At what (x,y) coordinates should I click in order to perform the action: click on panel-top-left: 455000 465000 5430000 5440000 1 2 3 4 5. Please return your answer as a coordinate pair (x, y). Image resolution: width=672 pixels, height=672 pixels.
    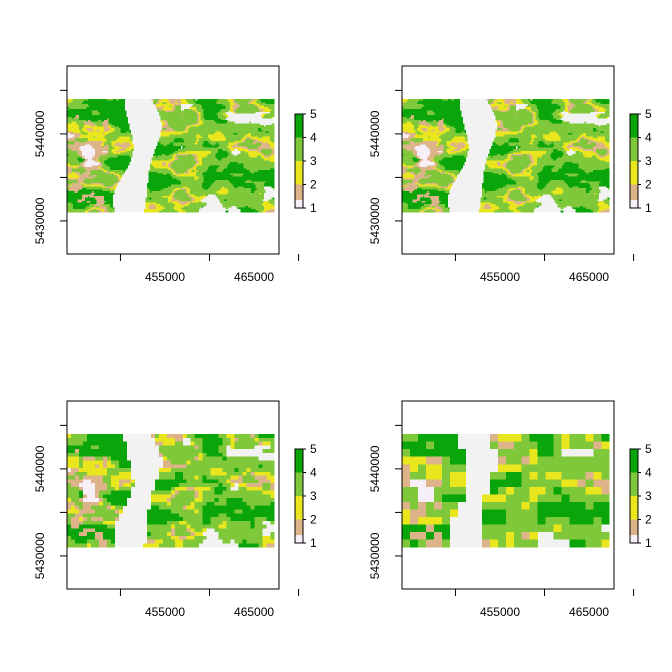
    Looking at the image, I should click on (175, 174).